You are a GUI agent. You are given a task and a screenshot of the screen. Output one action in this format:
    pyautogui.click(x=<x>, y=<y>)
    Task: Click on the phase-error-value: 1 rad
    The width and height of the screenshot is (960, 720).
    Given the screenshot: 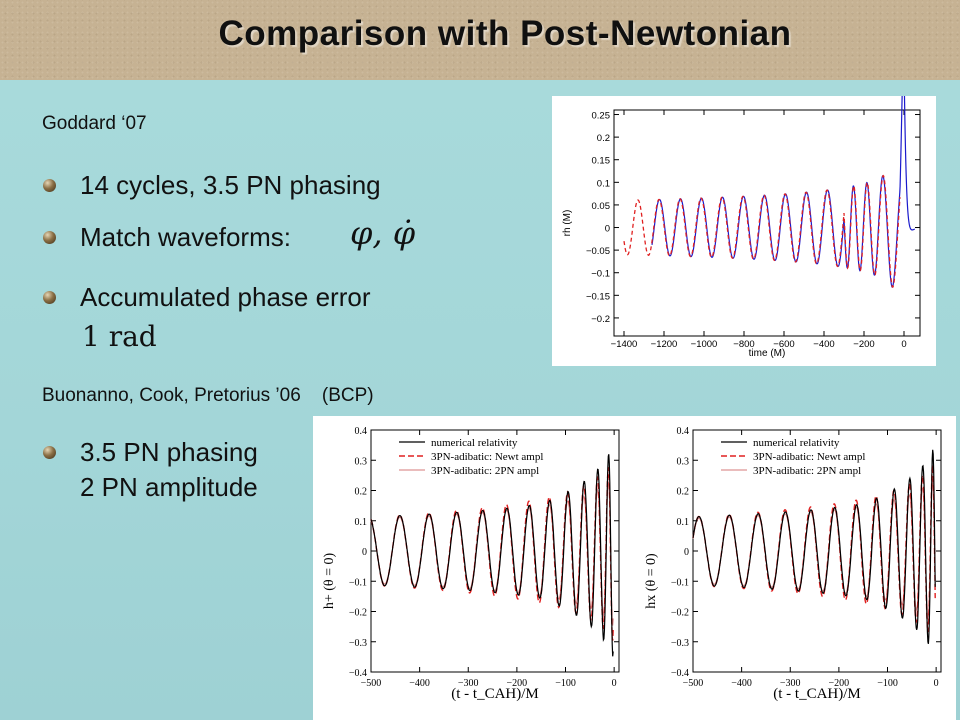 What is the action you would take?
    pyautogui.click(x=119, y=336)
    